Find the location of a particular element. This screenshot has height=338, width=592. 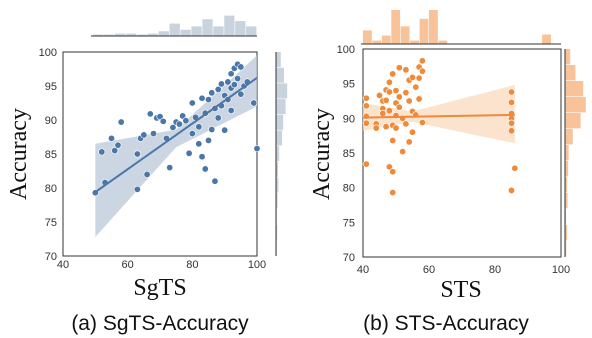

confidence-band-area is located at coordinates (439, 114).